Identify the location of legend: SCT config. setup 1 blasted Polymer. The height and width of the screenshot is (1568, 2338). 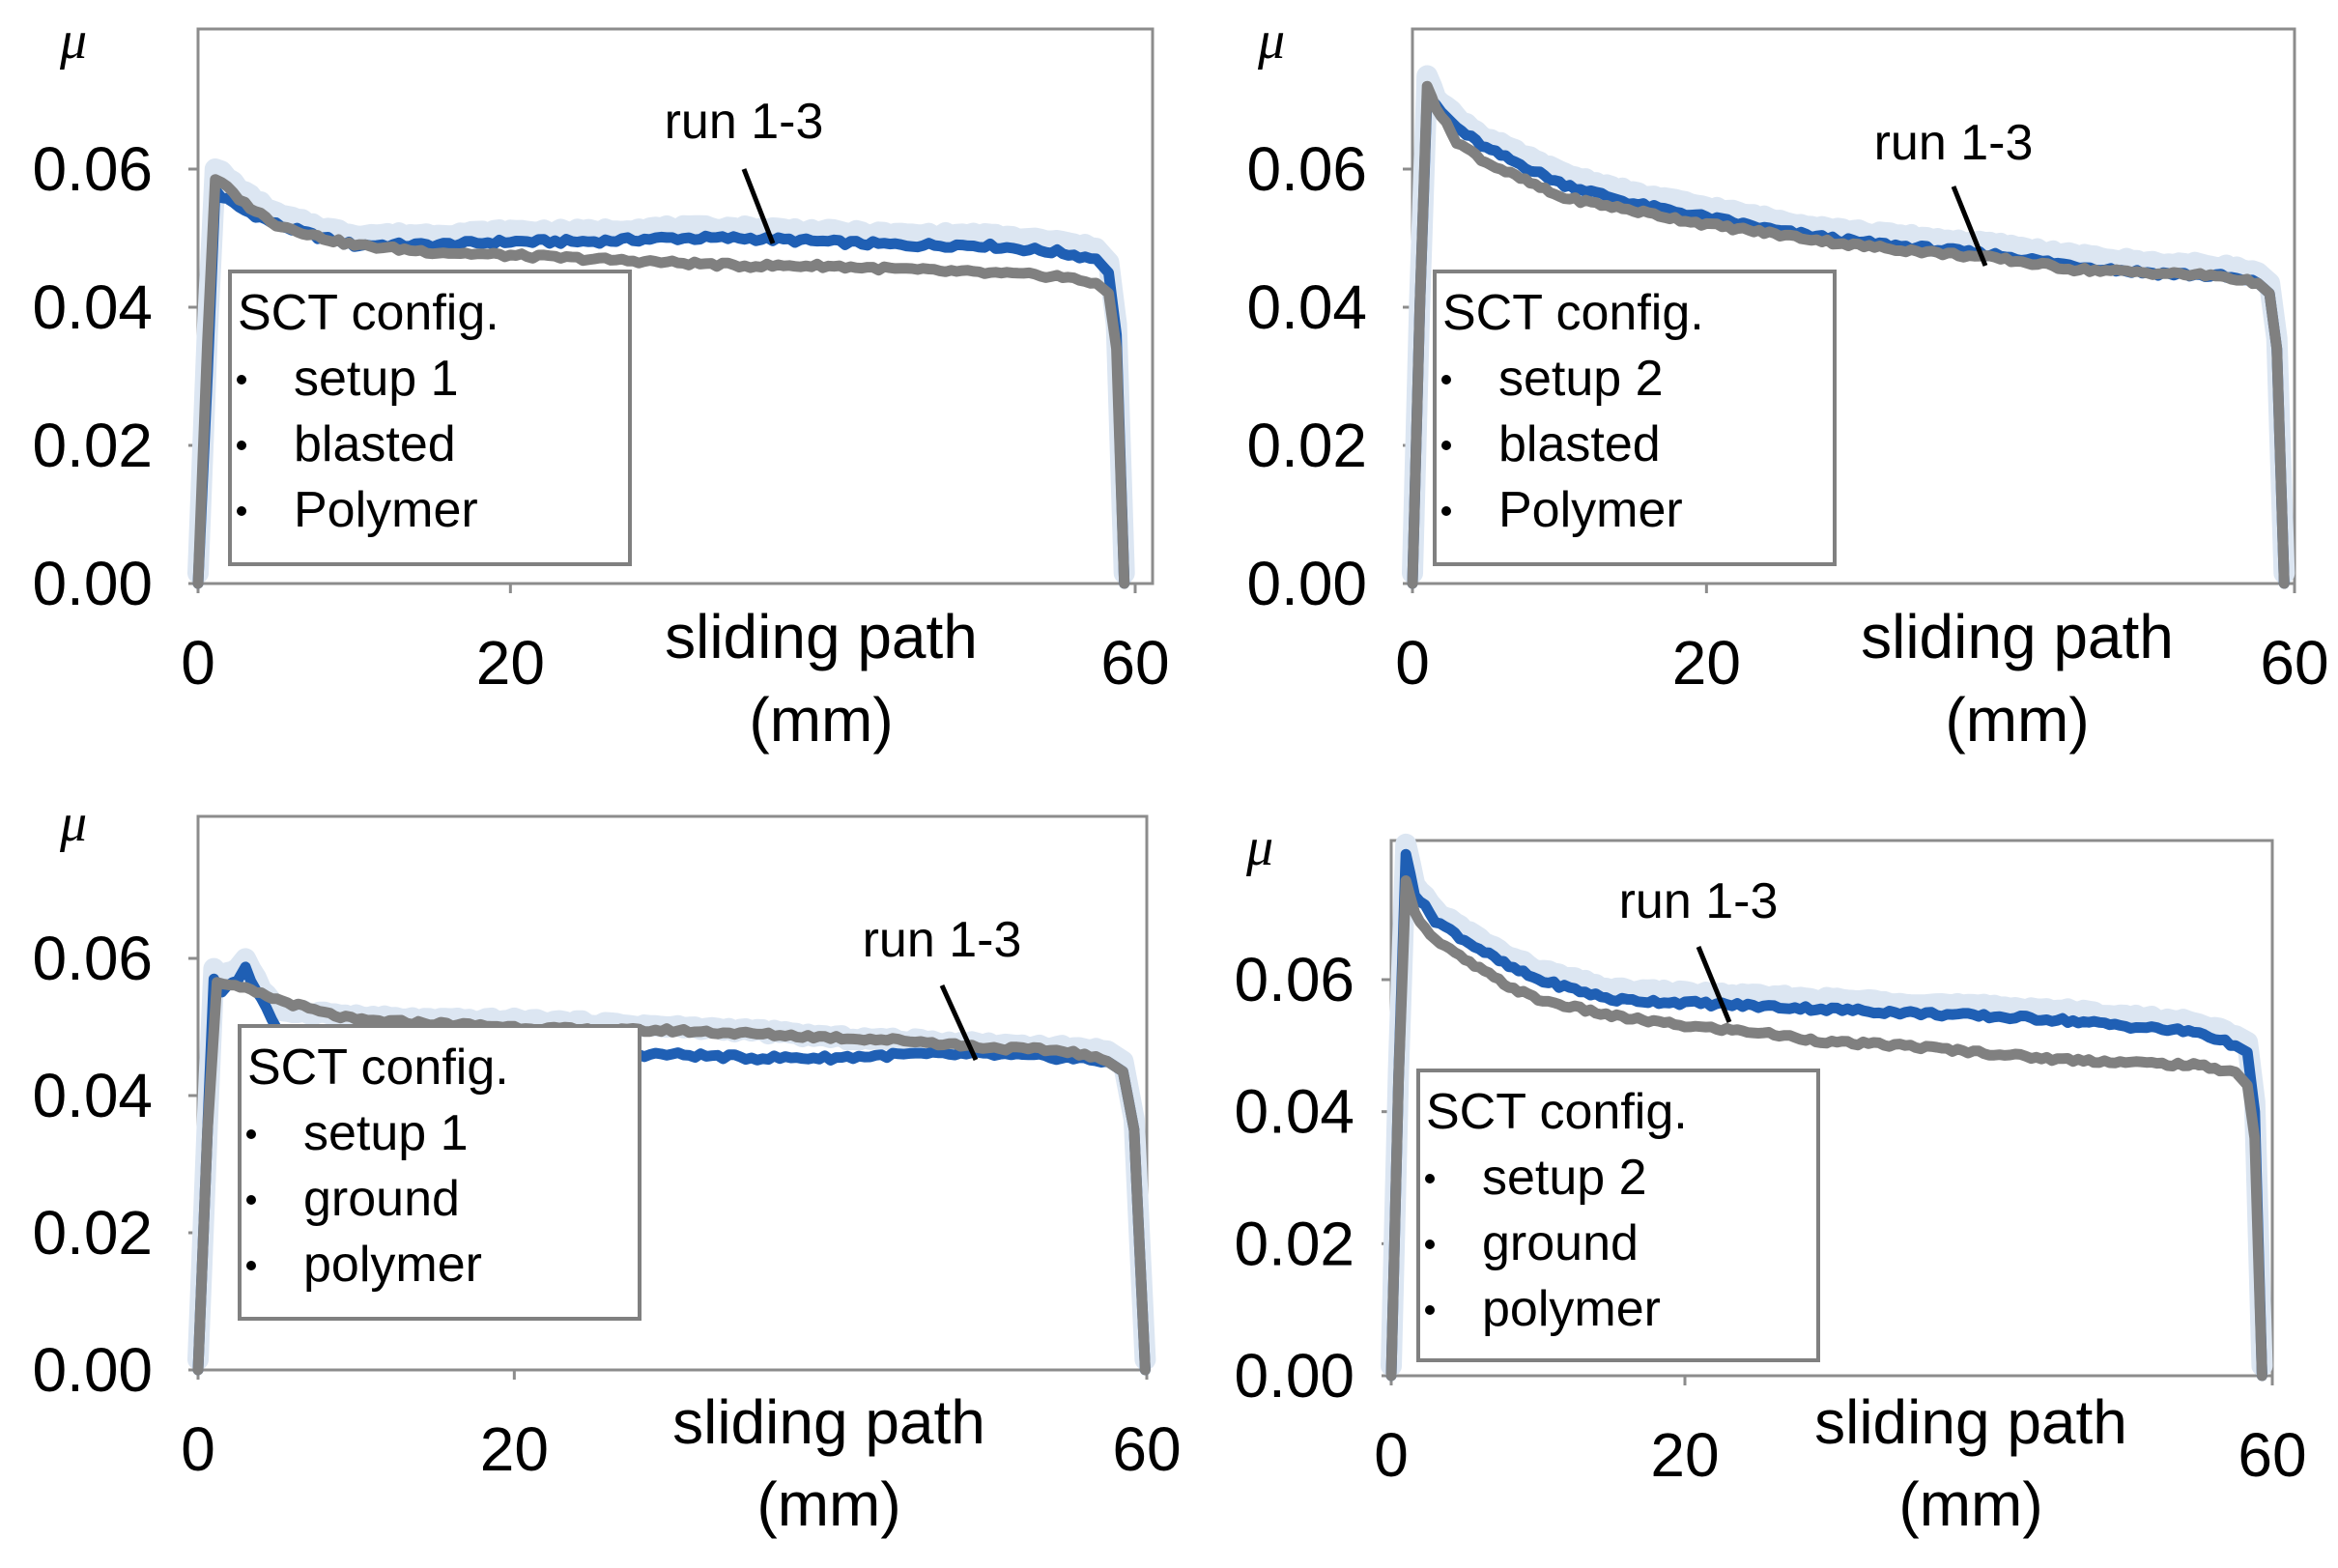
(430, 418).